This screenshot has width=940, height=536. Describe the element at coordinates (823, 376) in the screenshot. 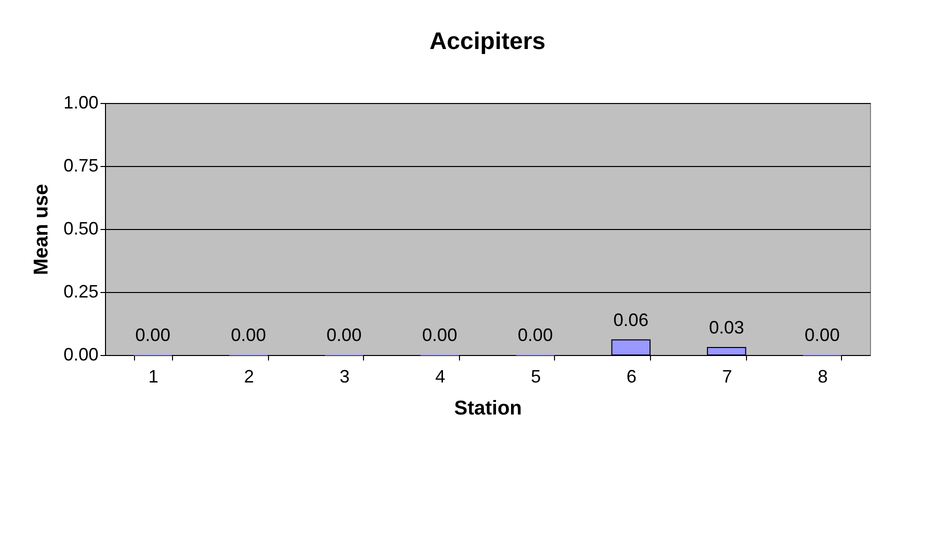

I see `x-tick-label: 8` at that location.